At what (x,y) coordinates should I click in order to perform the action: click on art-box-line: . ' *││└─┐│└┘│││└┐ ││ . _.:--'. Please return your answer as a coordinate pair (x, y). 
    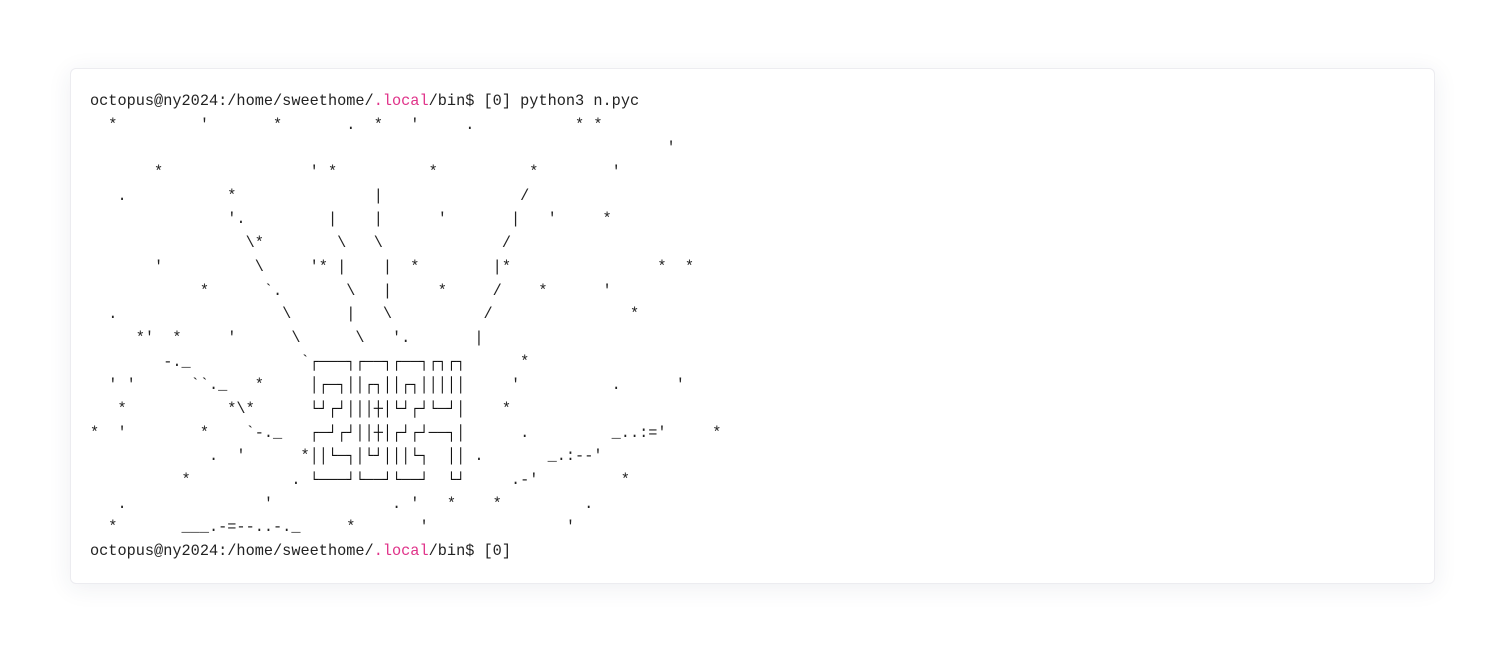
    Looking at the image, I should click on (405, 457).